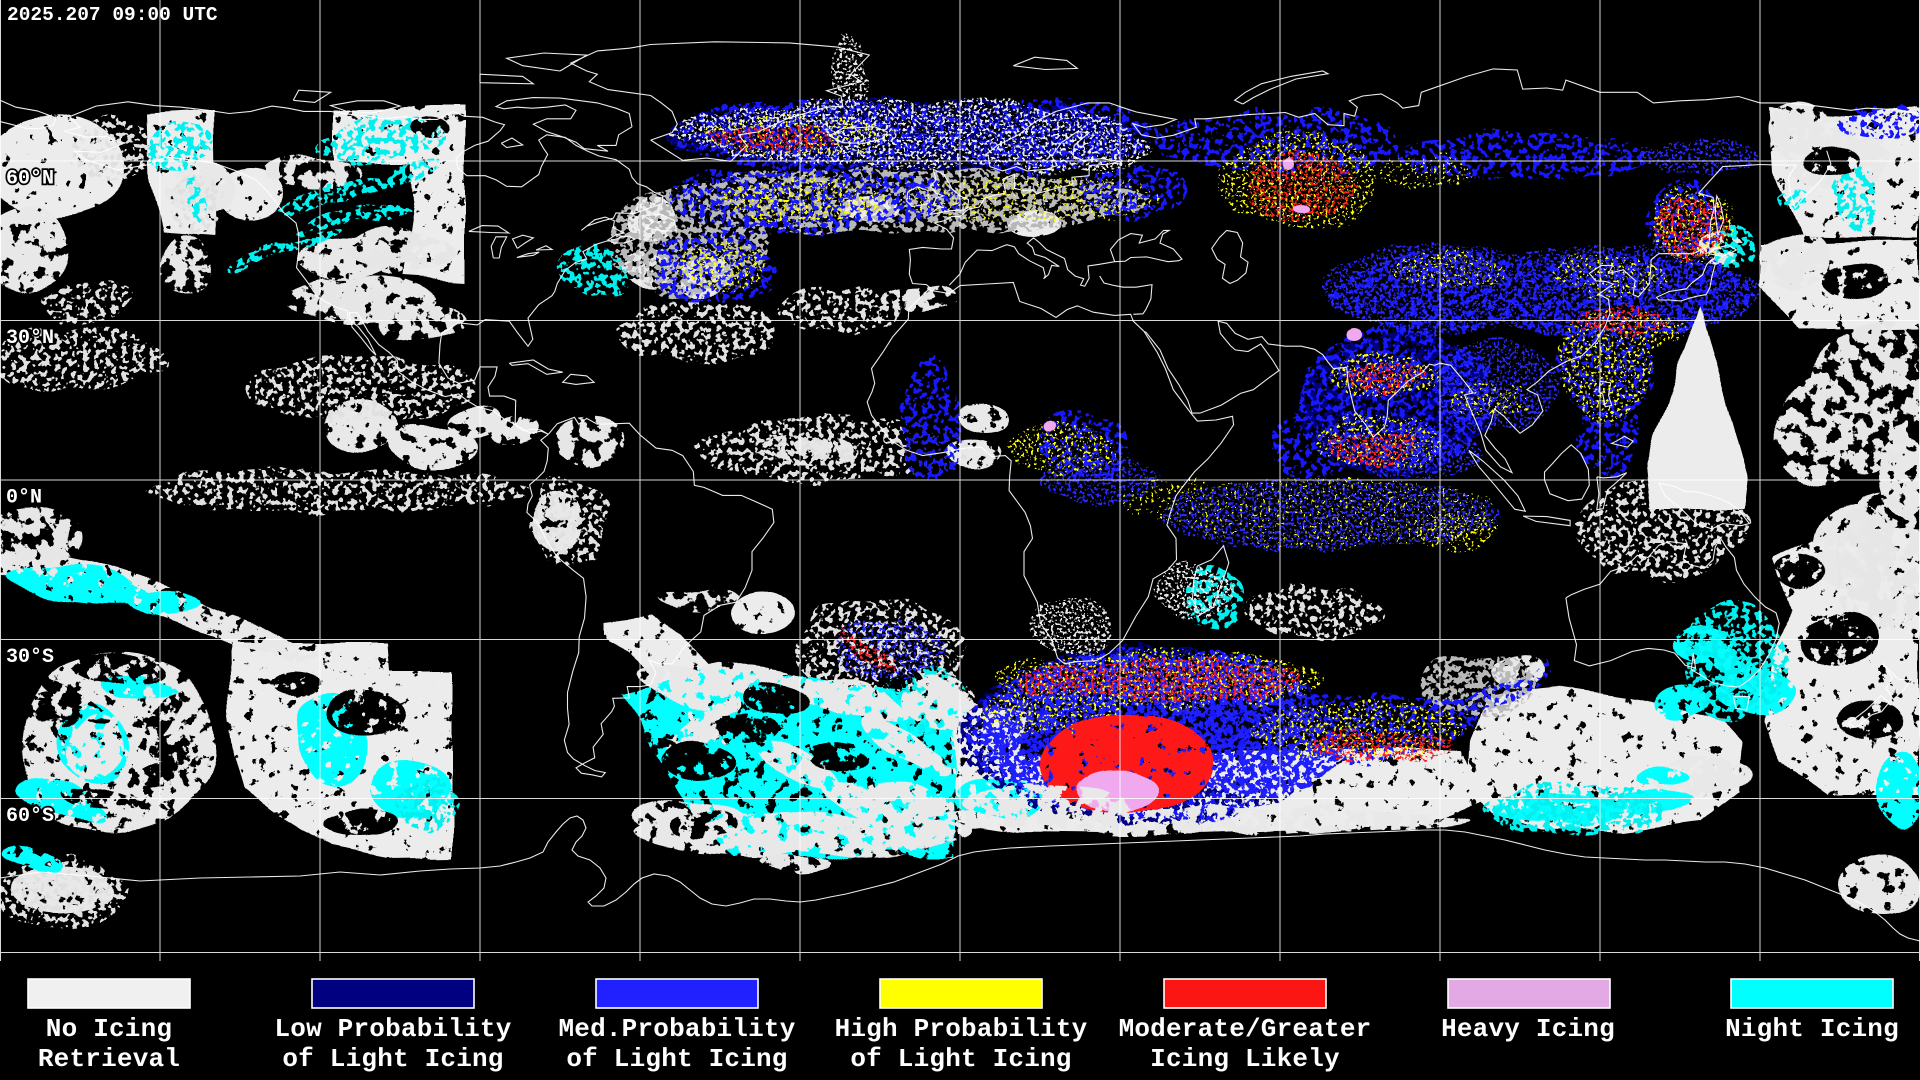 The image size is (1920, 1080). I want to click on svg-text: 60°N, so click(30, 179).